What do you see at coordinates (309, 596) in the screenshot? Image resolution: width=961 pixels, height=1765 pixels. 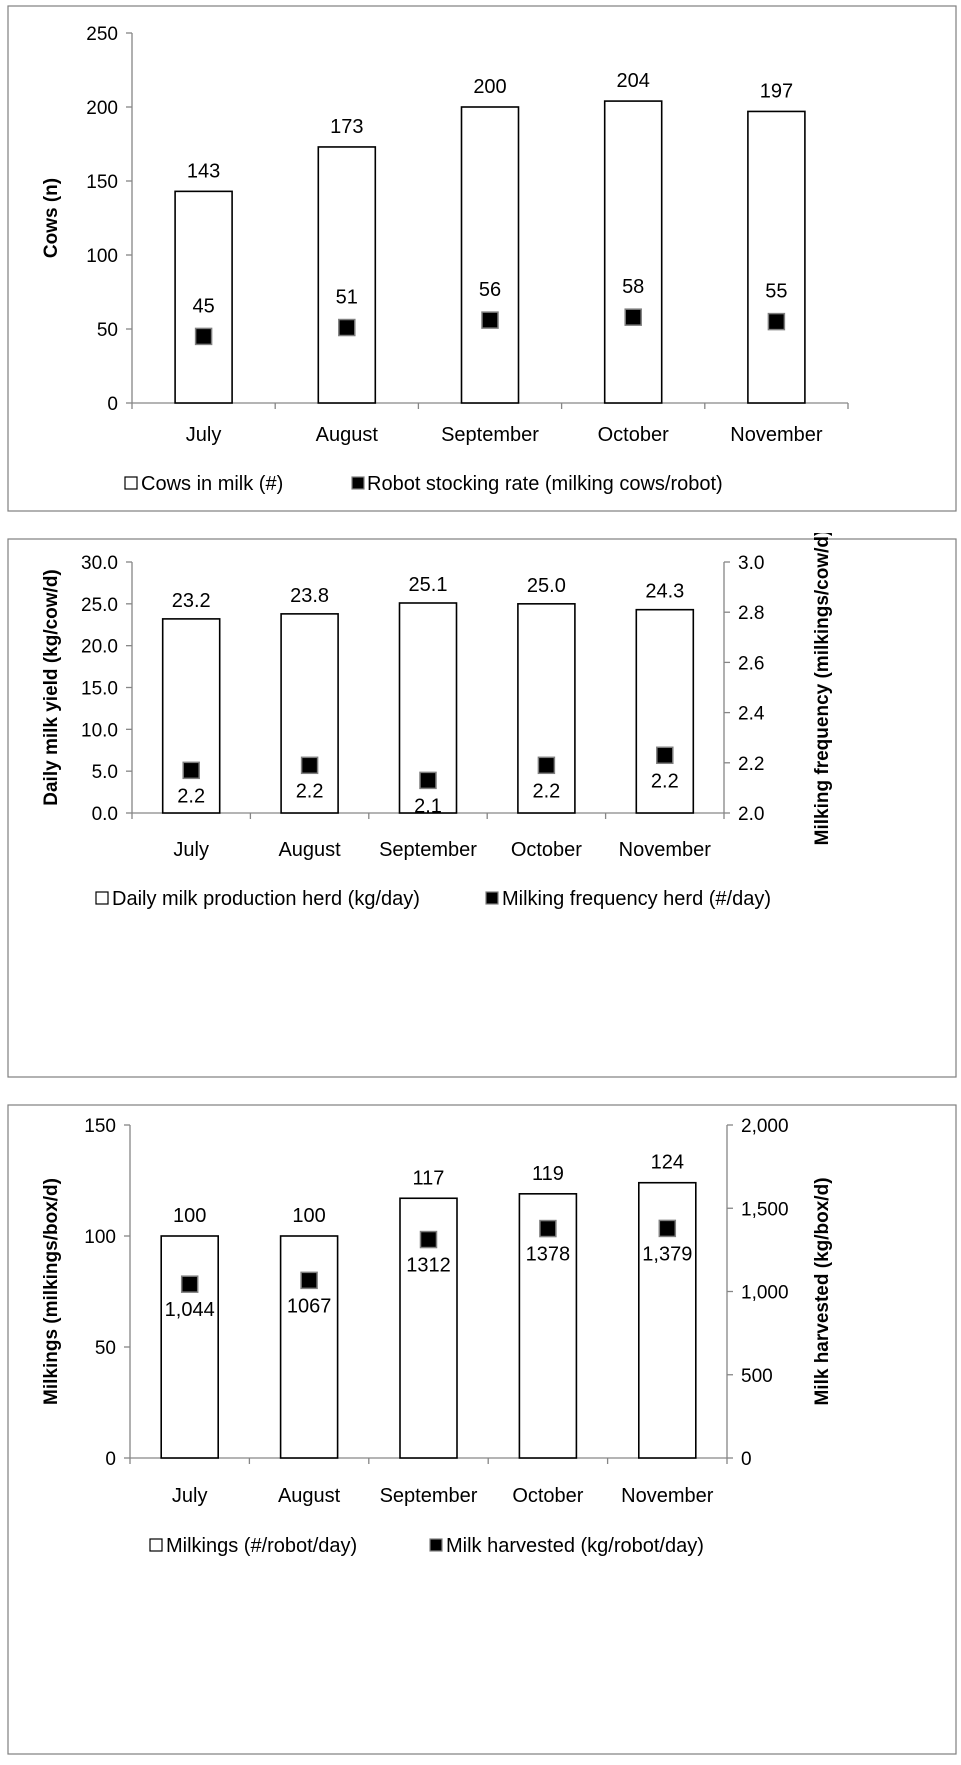 I see `bar-data-label: 23.8` at bounding box center [309, 596].